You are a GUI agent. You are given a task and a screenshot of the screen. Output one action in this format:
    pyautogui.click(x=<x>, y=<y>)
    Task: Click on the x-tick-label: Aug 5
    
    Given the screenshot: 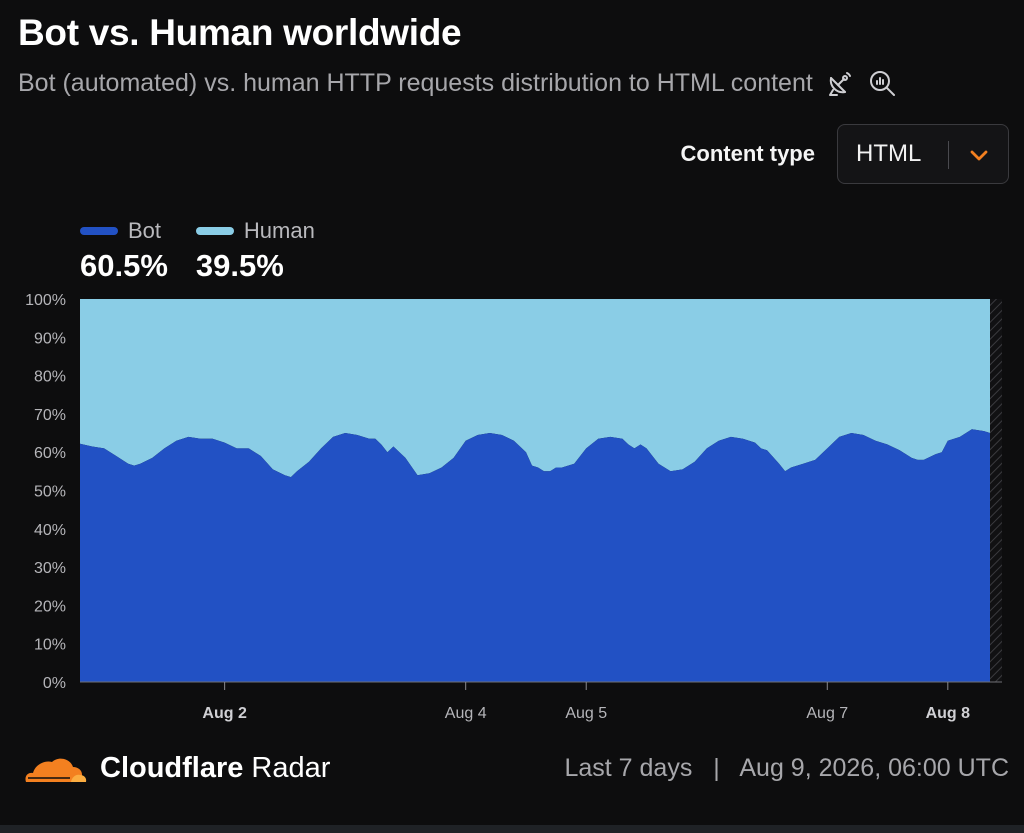 What is the action you would take?
    pyautogui.click(x=586, y=713)
    